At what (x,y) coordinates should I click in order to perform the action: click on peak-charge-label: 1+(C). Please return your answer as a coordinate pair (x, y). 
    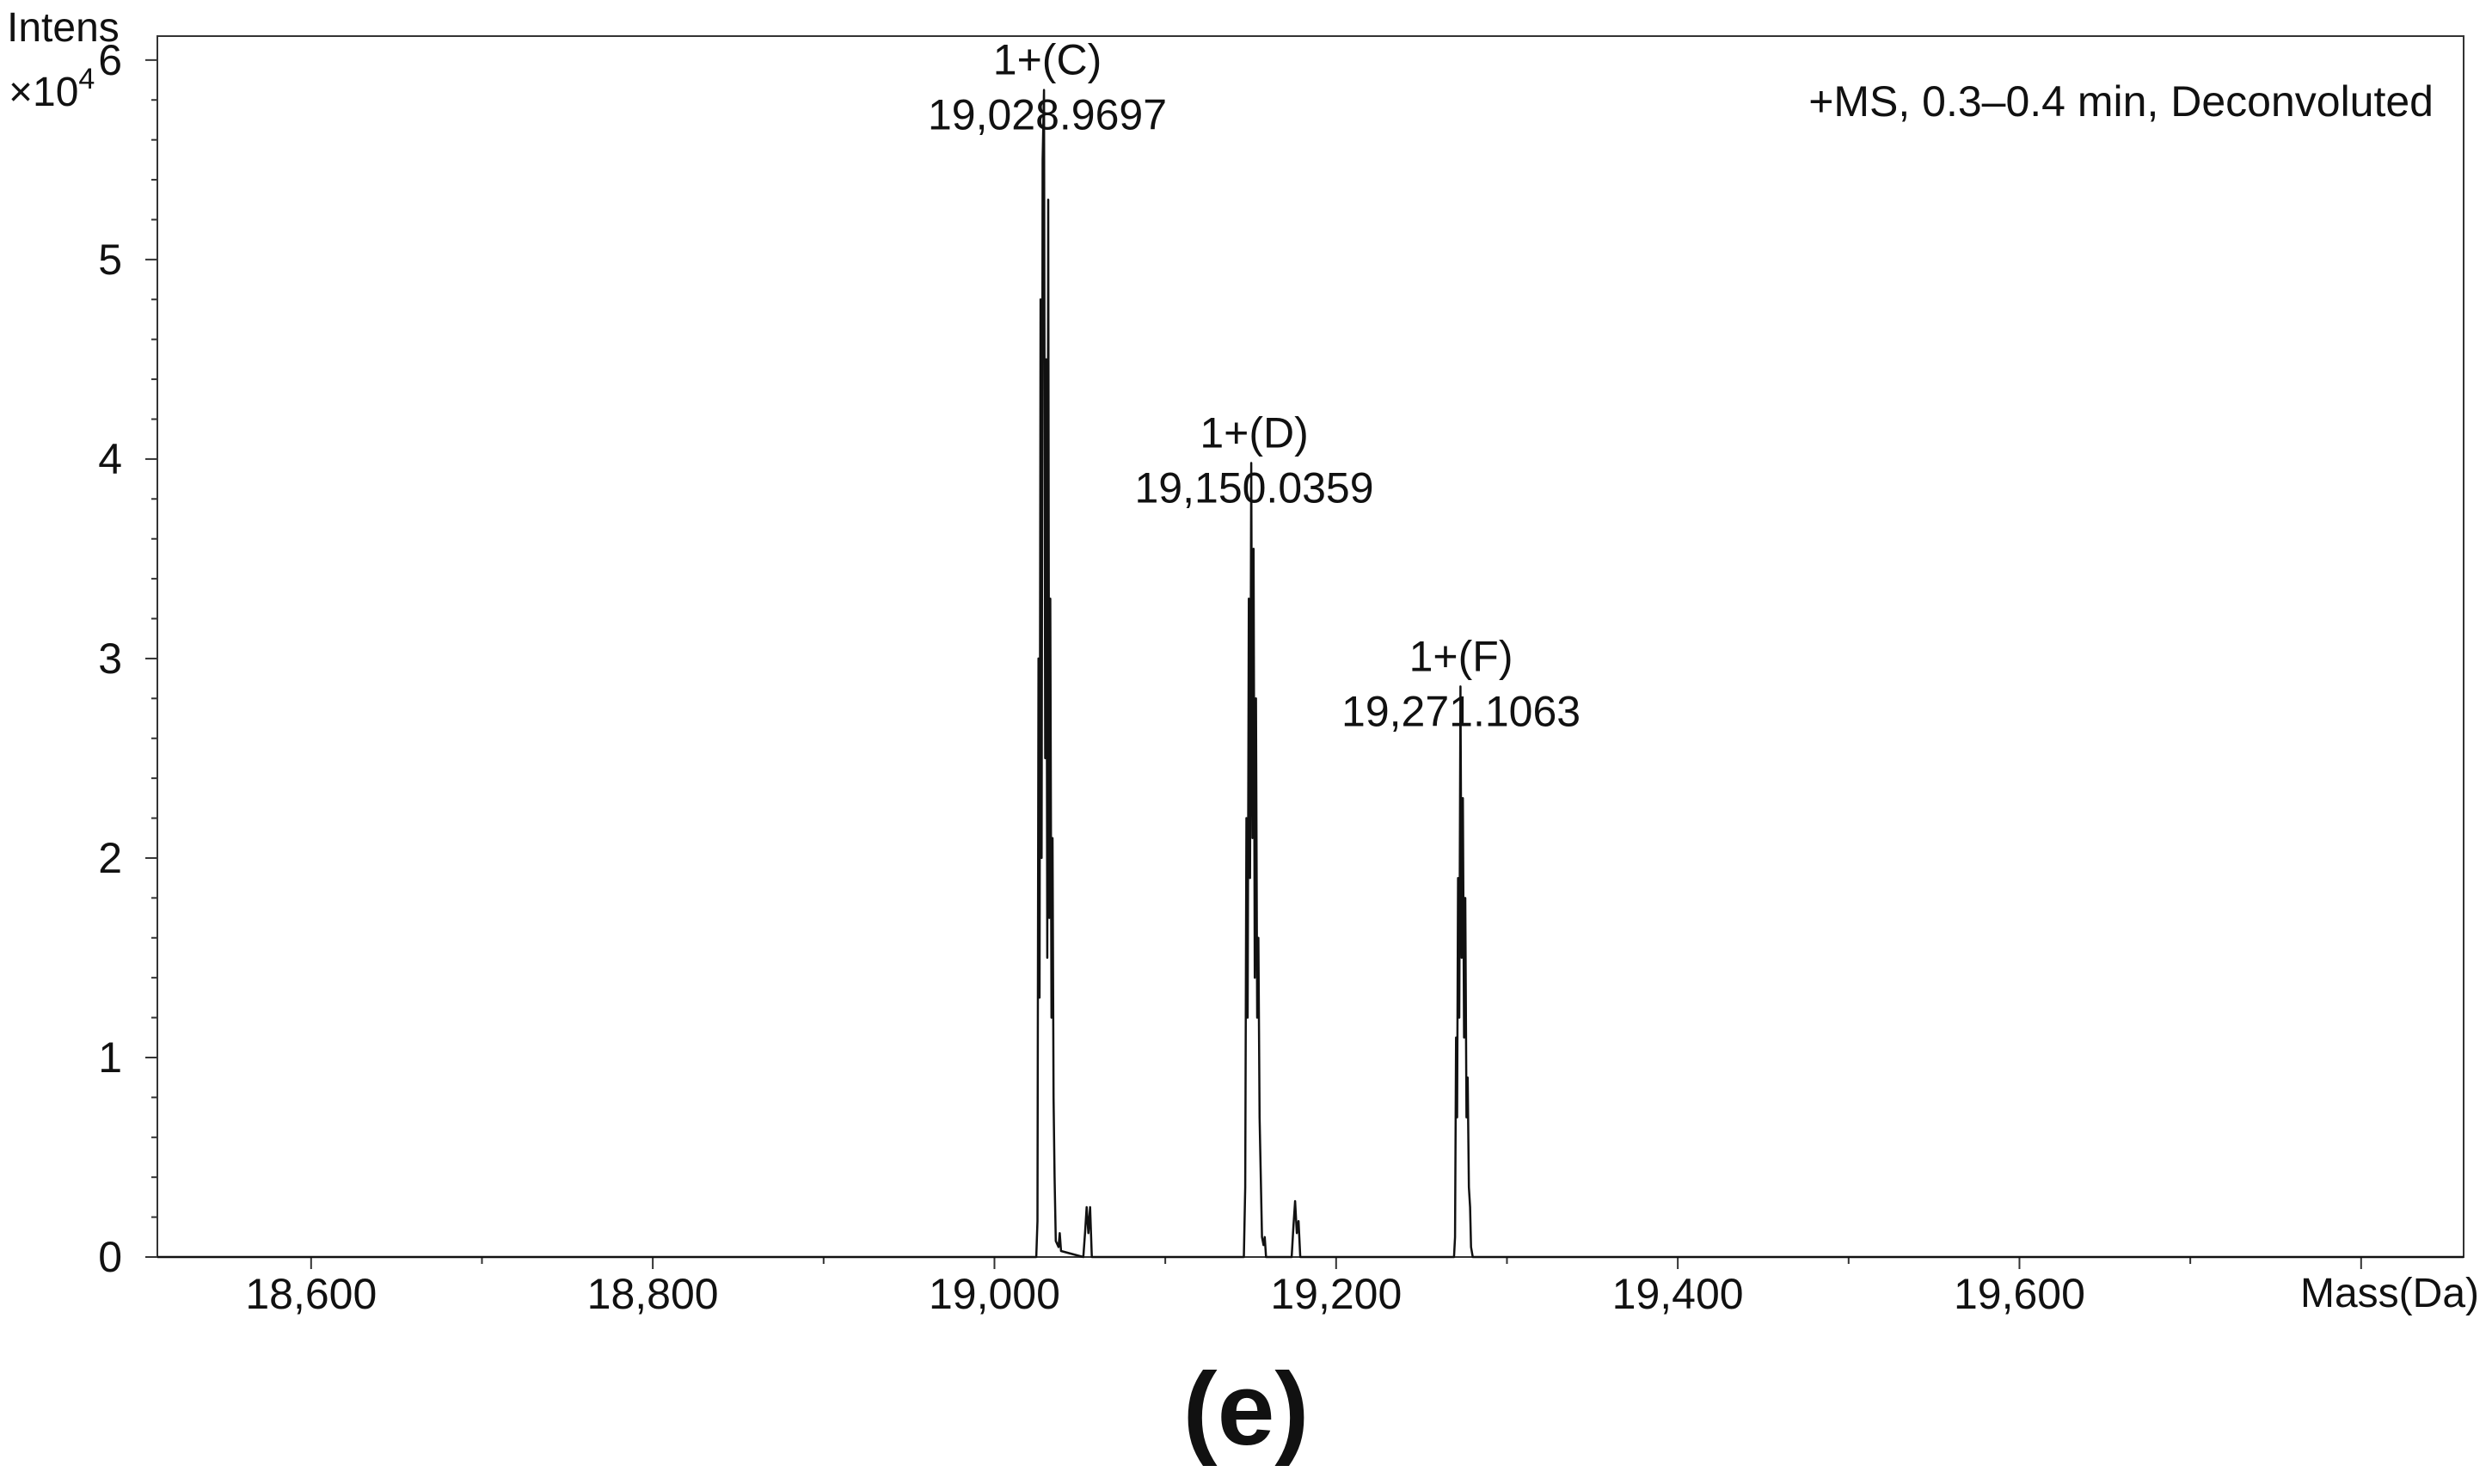
    Looking at the image, I should click on (1047, 60).